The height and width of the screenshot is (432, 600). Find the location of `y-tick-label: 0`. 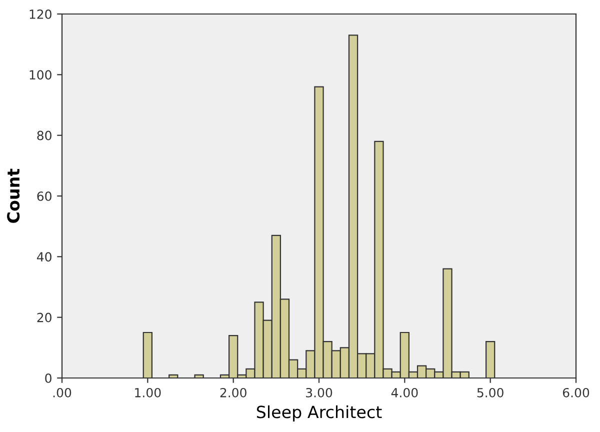

y-tick-label: 0 is located at coordinates (48, 378).